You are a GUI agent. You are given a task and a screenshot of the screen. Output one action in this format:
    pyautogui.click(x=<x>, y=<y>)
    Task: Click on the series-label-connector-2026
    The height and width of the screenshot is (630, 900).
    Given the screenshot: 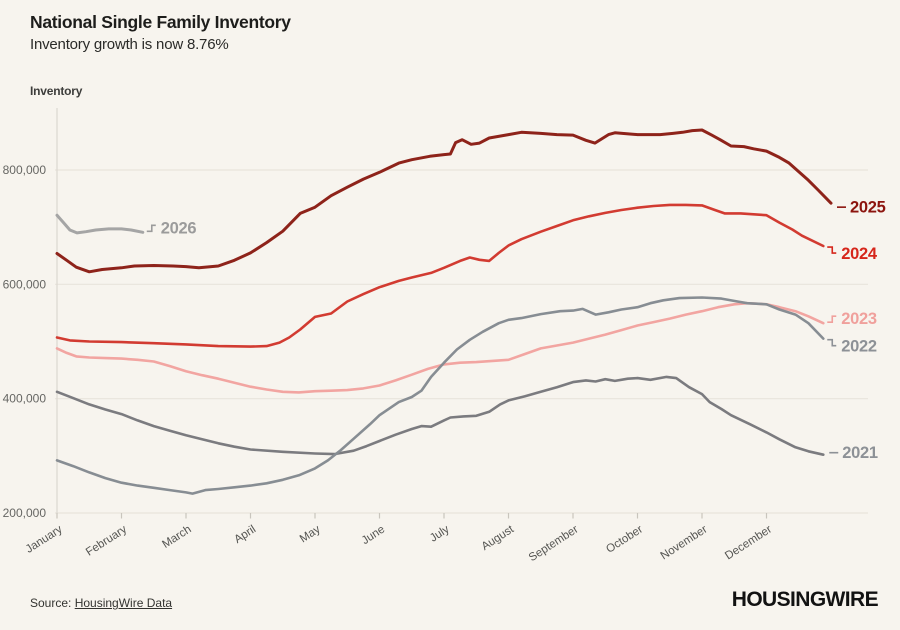 What is the action you would take?
    pyautogui.click(x=151, y=228)
    